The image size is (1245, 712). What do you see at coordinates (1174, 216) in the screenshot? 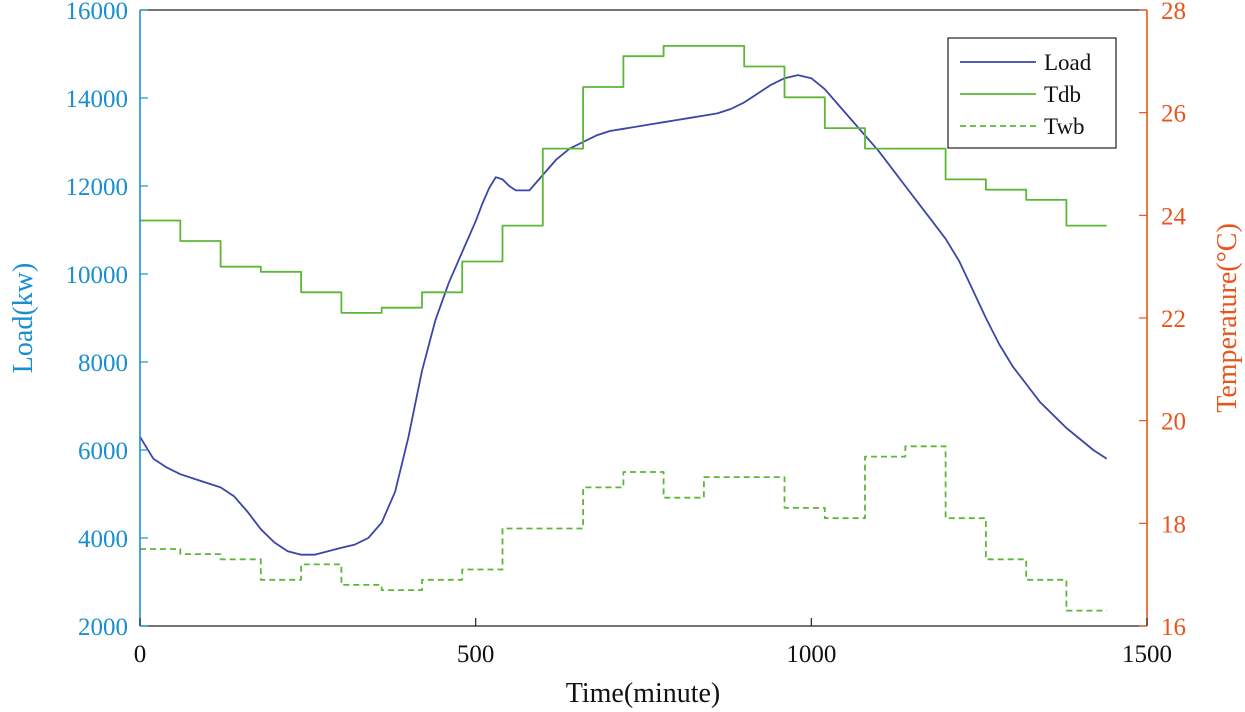
I see `right-tick-label: 24` at bounding box center [1174, 216].